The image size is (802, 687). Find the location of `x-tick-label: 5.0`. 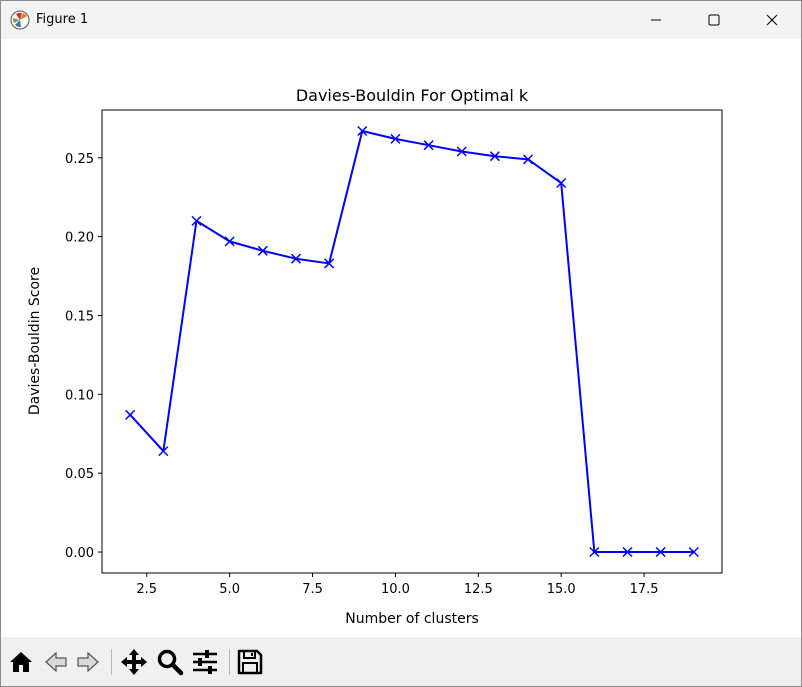

x-tick-label: 5.0 is located at coordinates (229, 589).